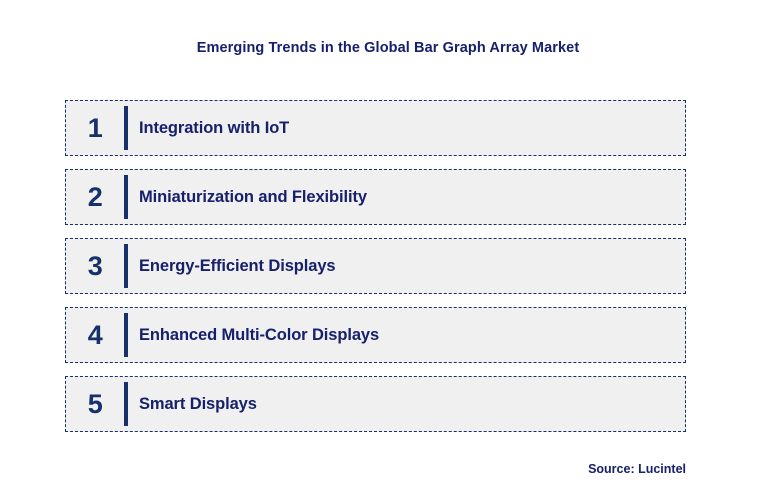 The image size is (776, 501). What do you see at coordinates (637, 469) in the screenshot?
I see `source-attribution: Source: Lucintel` at bounding box center [637, 469].